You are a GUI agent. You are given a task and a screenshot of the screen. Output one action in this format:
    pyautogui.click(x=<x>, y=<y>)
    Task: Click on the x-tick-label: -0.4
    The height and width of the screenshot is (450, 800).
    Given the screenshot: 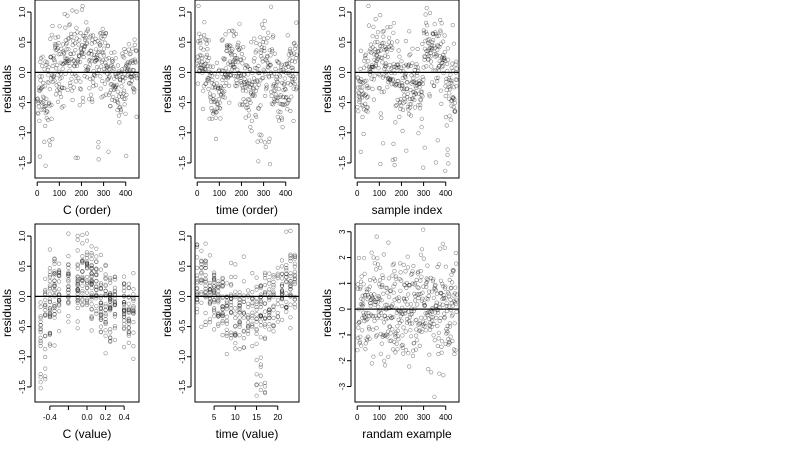 What is the action you would take?
    pyautogui.click(x=50, y=417)
    